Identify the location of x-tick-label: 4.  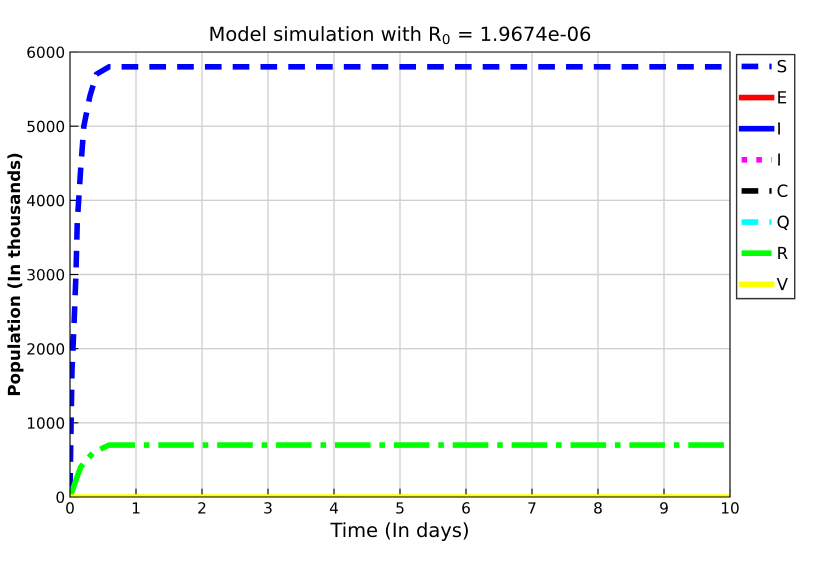
(334, 508).